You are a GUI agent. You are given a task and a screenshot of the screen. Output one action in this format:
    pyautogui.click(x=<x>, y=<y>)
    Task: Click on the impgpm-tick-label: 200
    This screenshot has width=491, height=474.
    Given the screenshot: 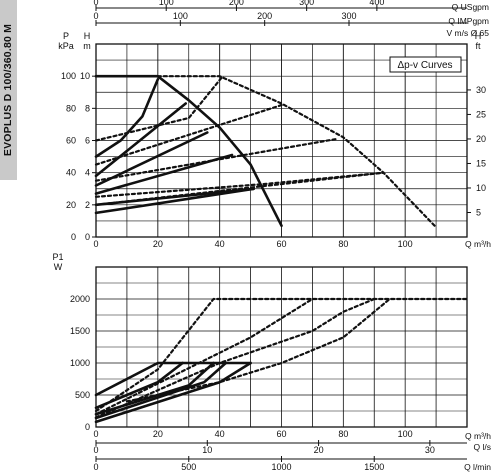 What is the action you would take?
    pyautogui.click(x=264, y=16)
    